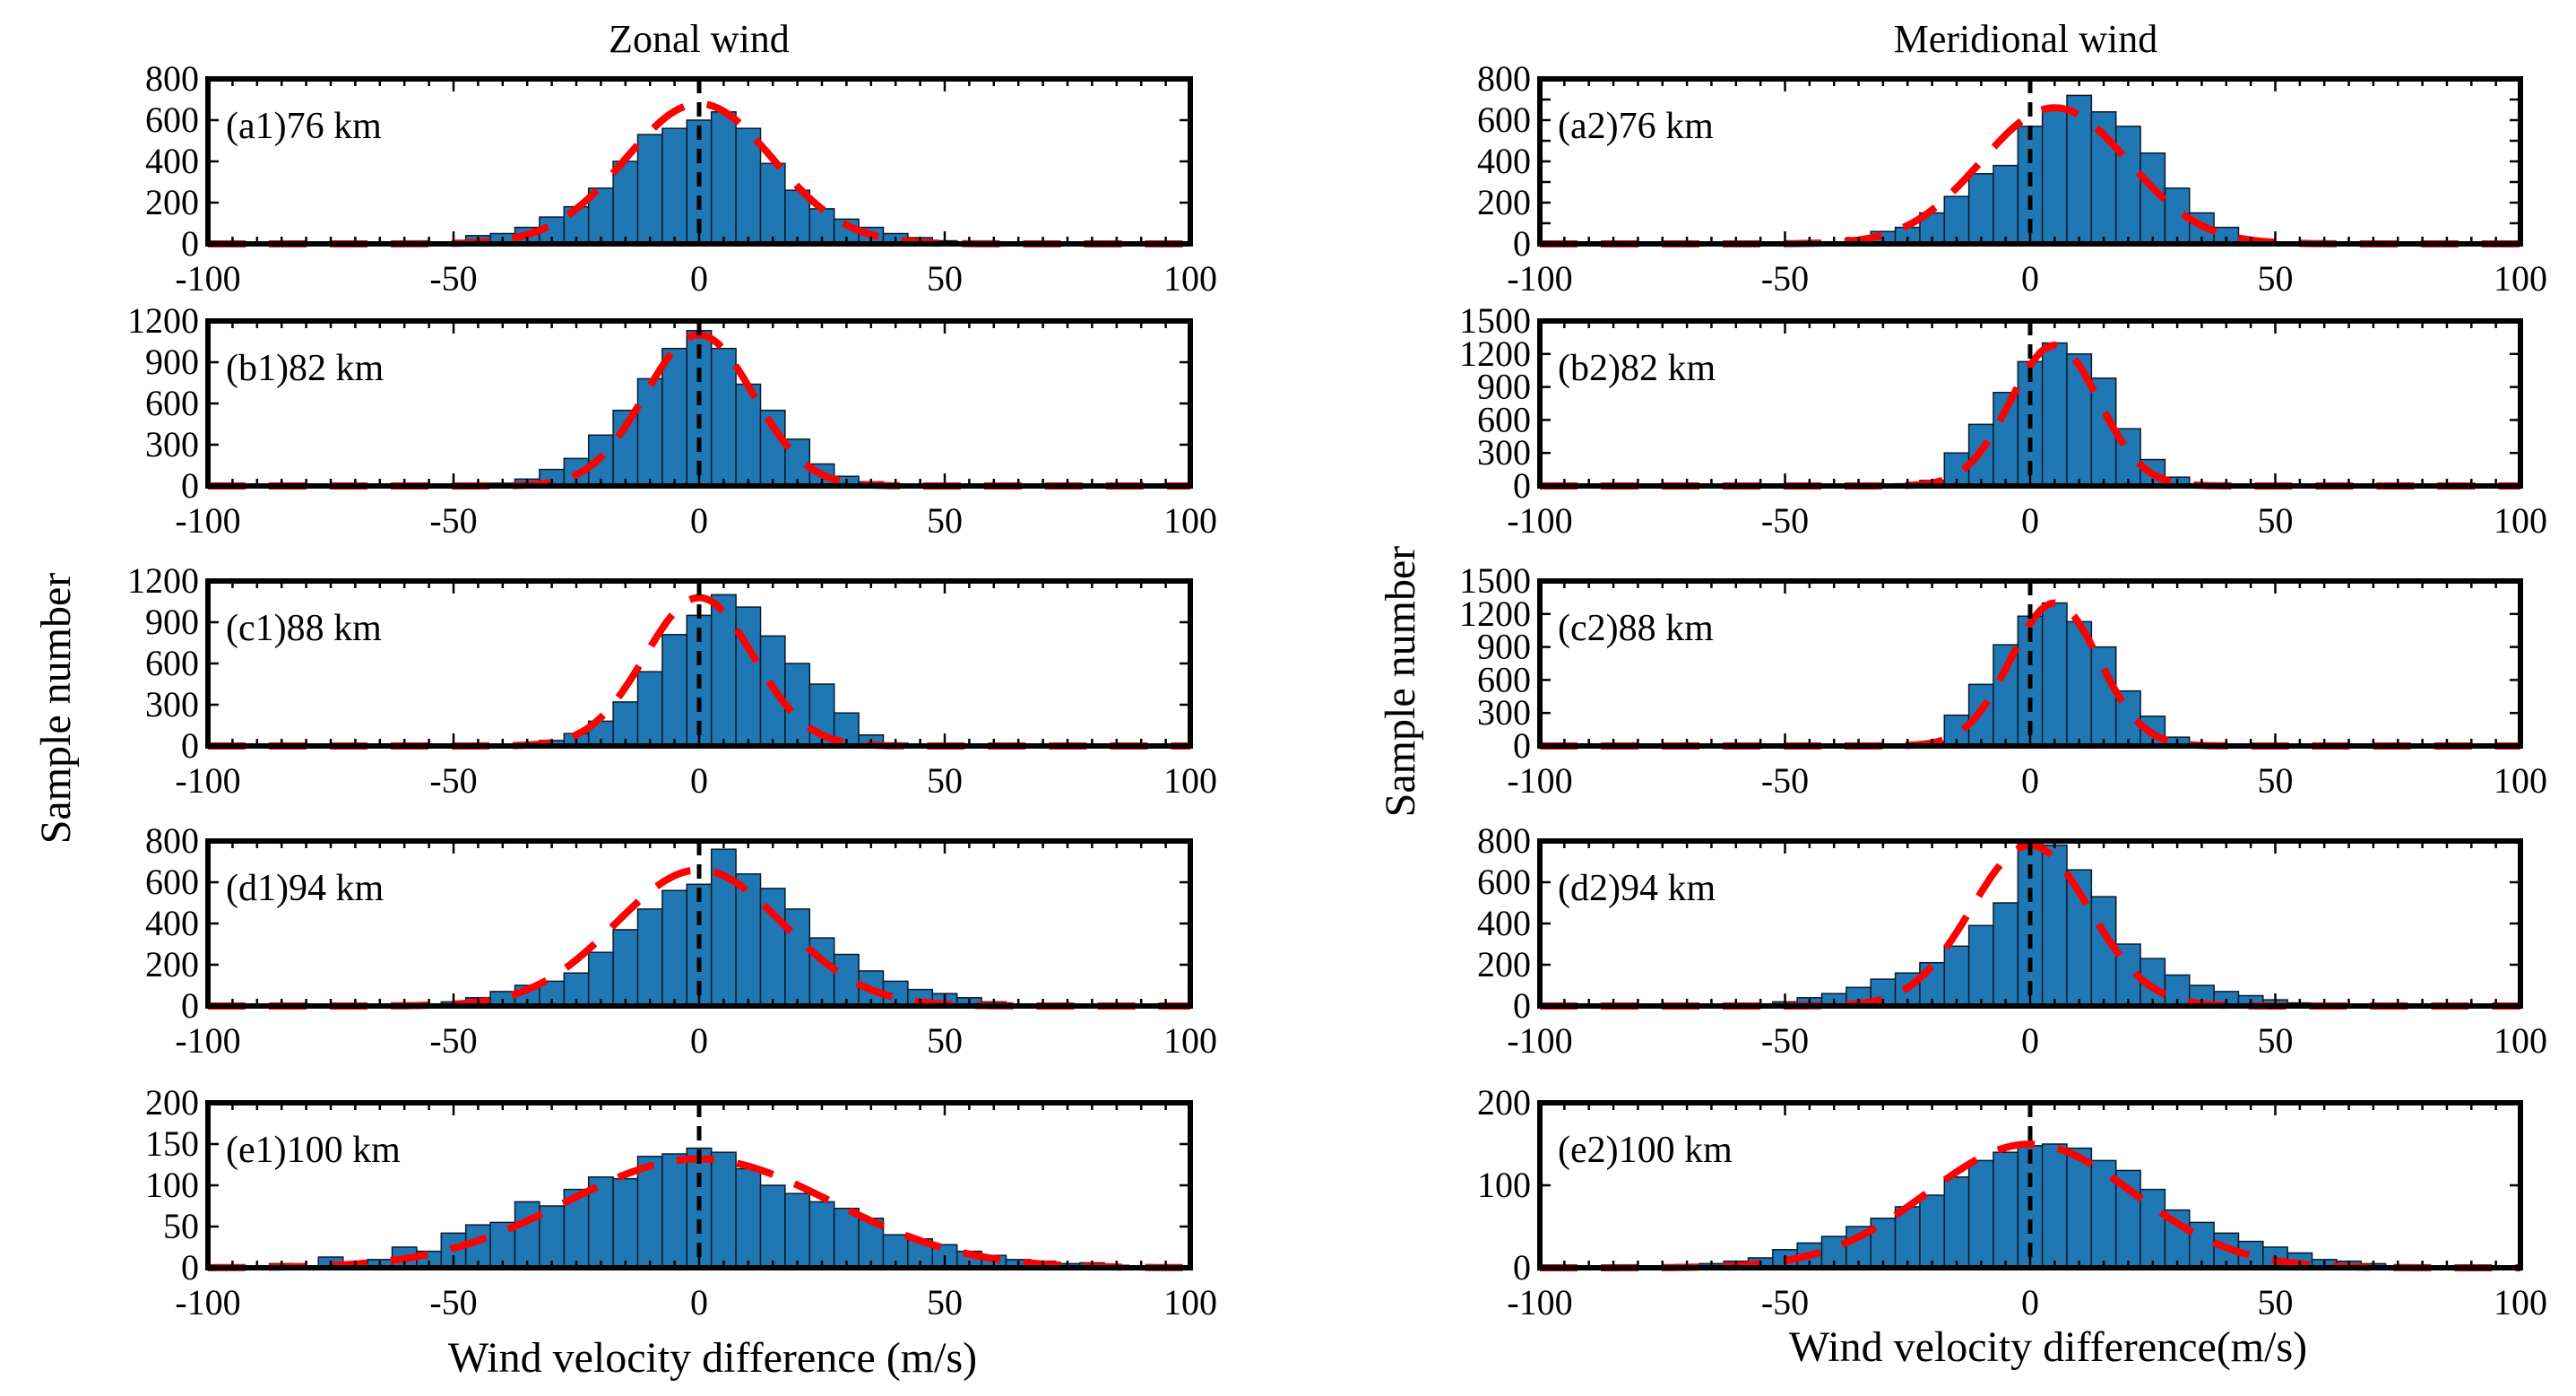 This screenshot has height=1396, width=2576. I want to click on x-tick-label-e2-1: -50, so click(1785, 1302).